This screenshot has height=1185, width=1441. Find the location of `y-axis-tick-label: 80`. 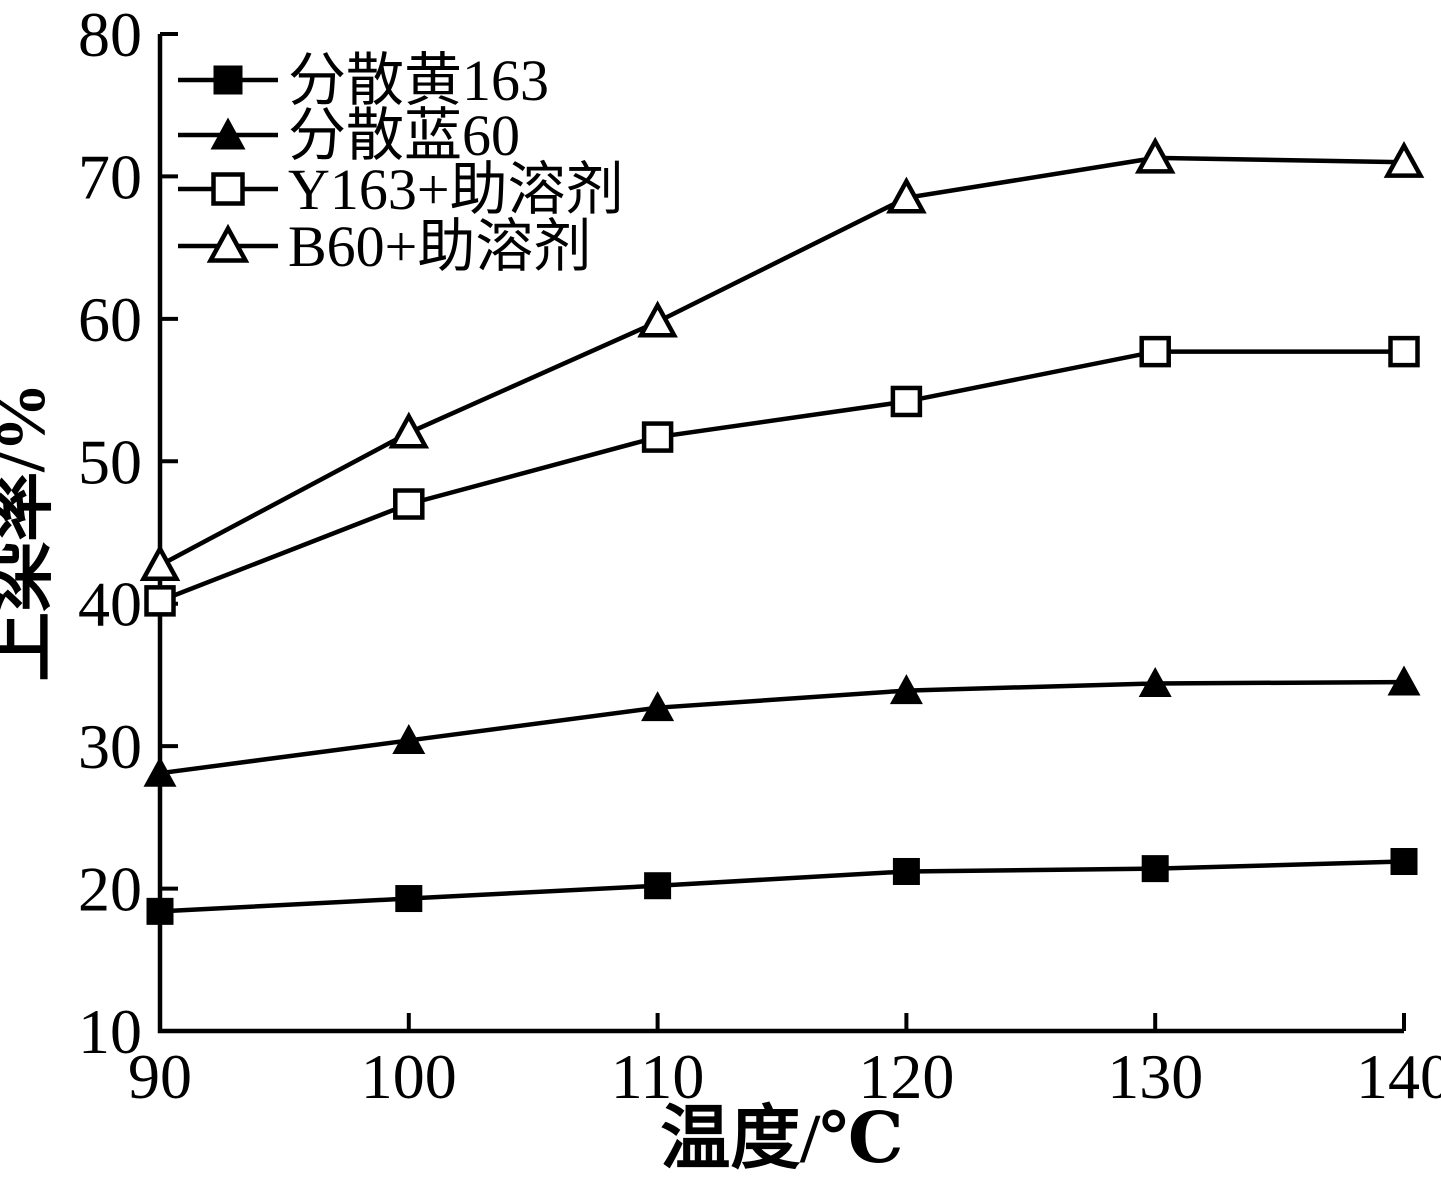

y-axis-tick-label: 80 is located at coordinates (110, 35).